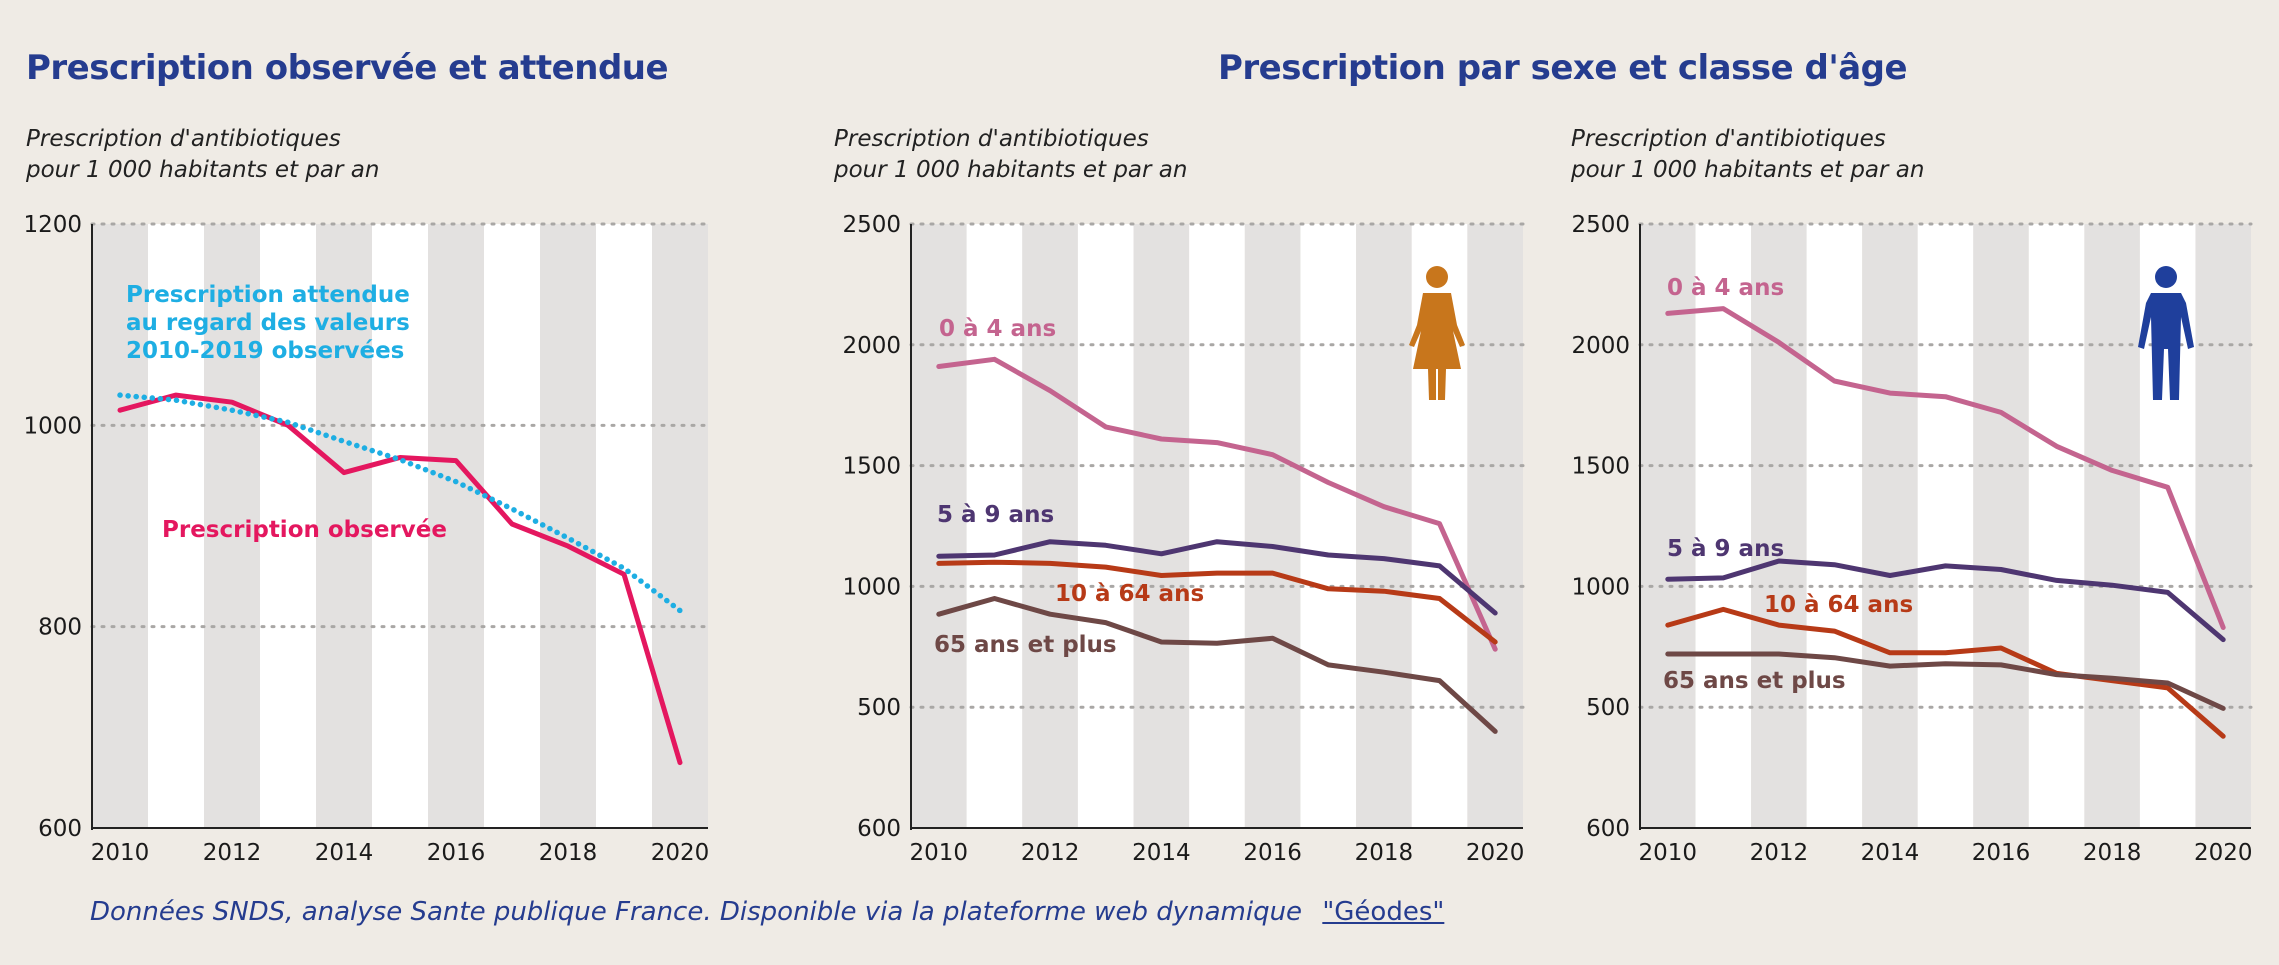  I want to click on geodes-link: "Géodes", so click(1383, 912).